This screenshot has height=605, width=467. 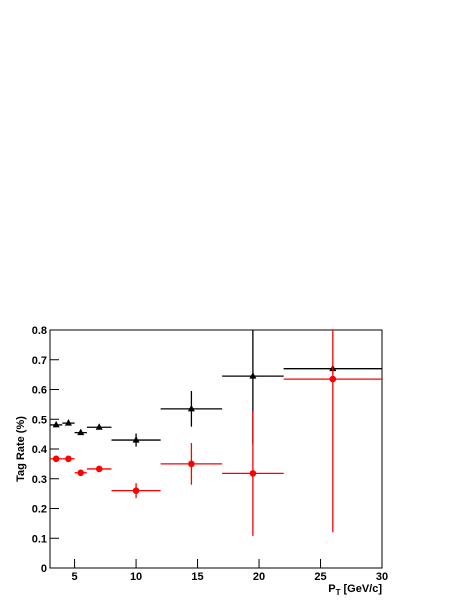 I want to click on x-axis-label: PT [GeV/c], so click(x=355, y=590).